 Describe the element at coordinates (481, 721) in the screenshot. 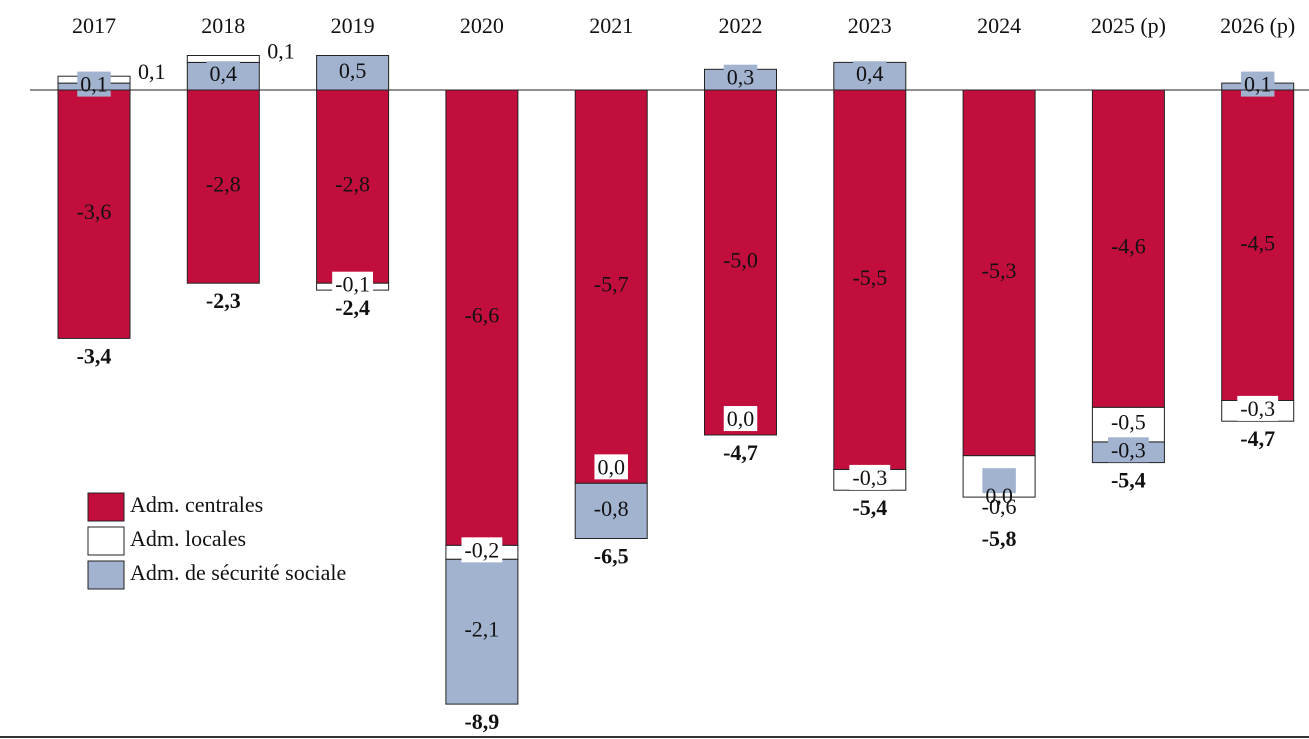

I see `total-label: -8,9` at that location.